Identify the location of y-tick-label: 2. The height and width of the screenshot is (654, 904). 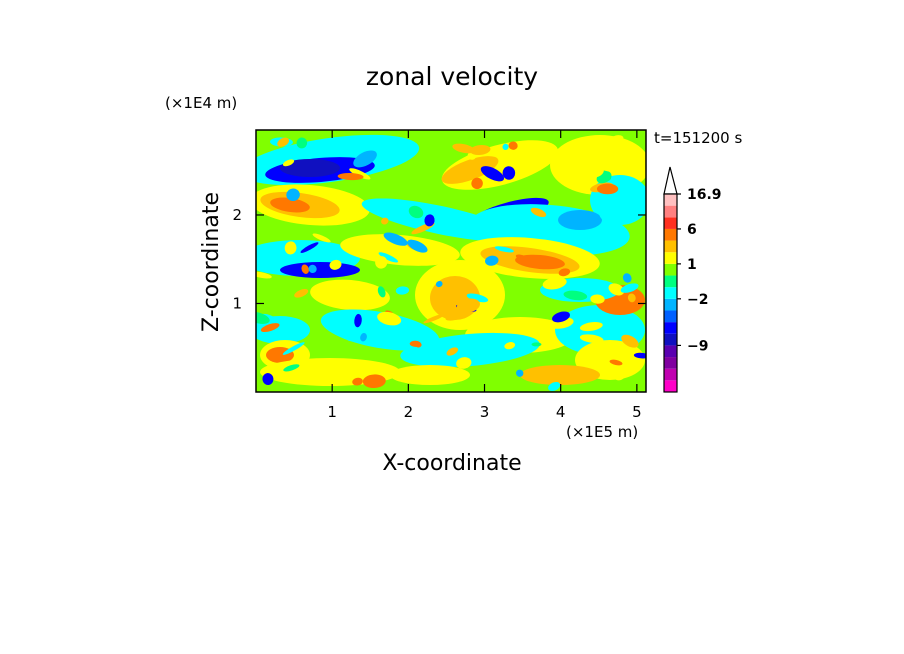
(237, 215).